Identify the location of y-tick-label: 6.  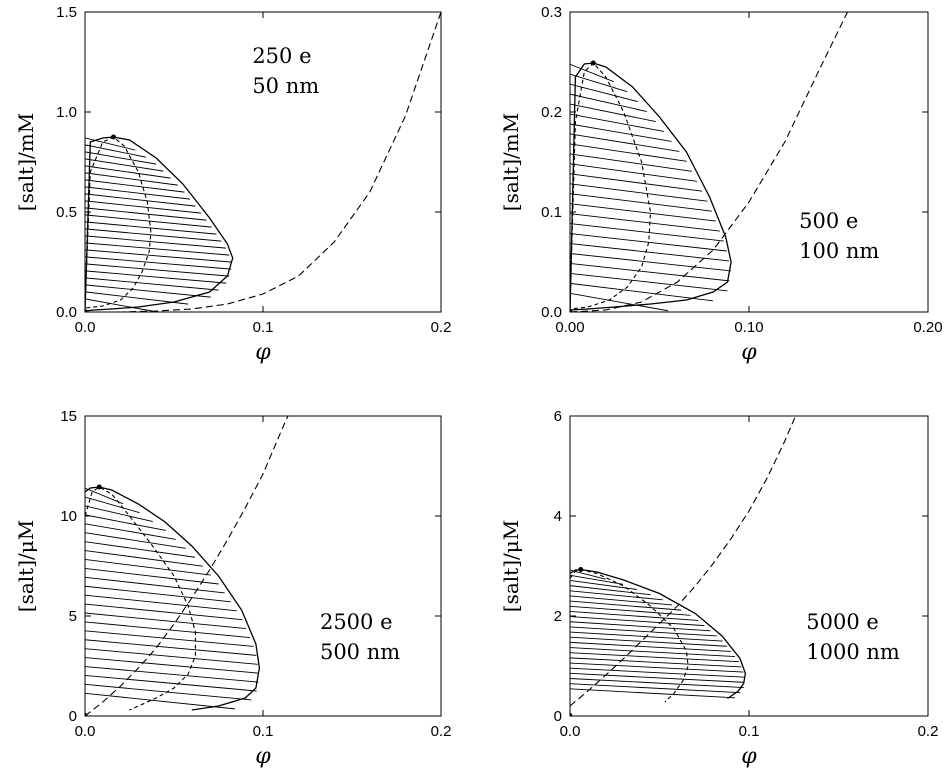
(558, 416).